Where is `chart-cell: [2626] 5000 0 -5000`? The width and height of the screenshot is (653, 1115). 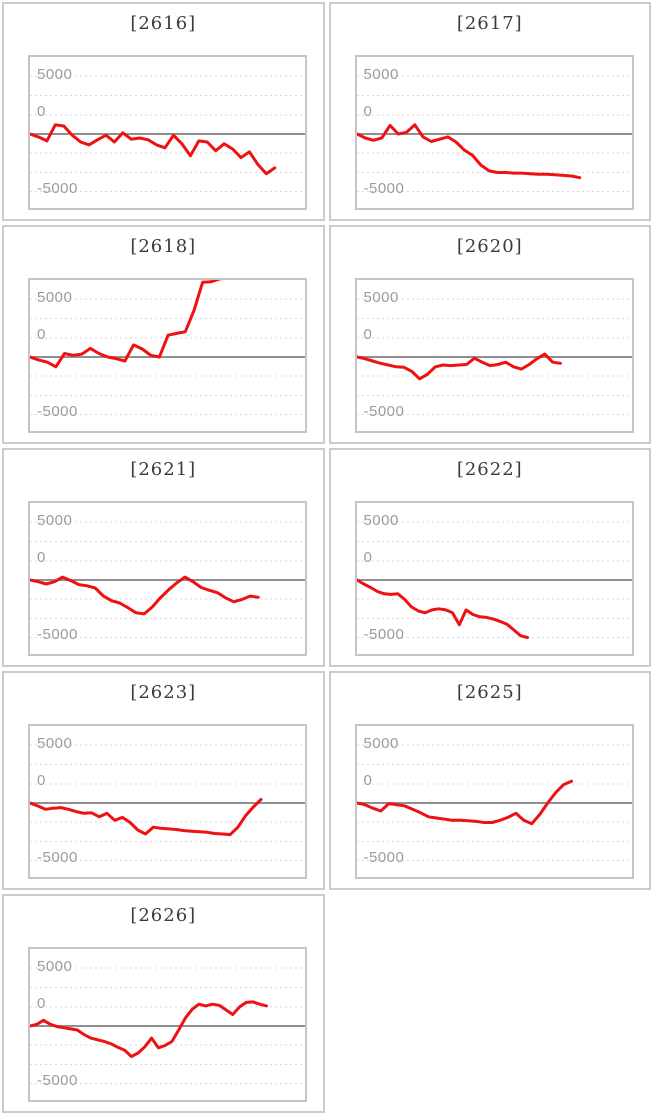
chart-cell: [2626] 5000 0 -5000 is located at coordinates (163, 1003).